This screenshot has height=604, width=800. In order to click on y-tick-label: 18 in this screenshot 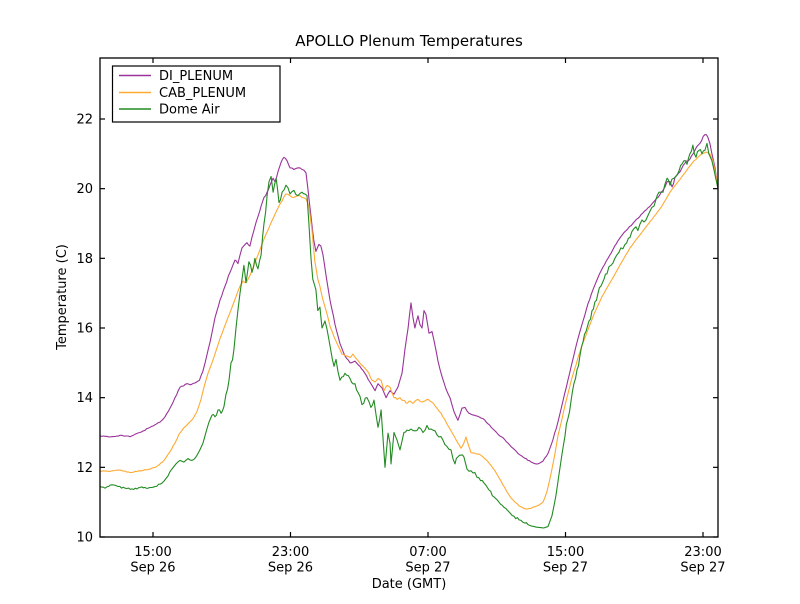, I will do `click(84, 259)`.